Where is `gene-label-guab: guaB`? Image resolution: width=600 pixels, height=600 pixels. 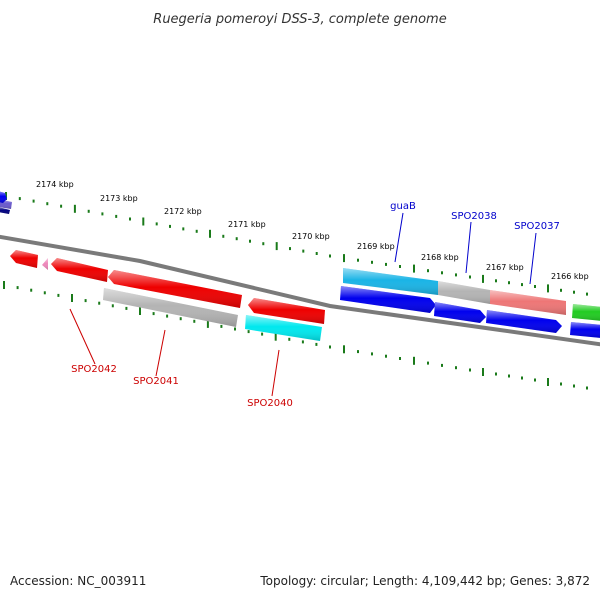 gene-label-guab: guaB is located at coordinates (403, 206).